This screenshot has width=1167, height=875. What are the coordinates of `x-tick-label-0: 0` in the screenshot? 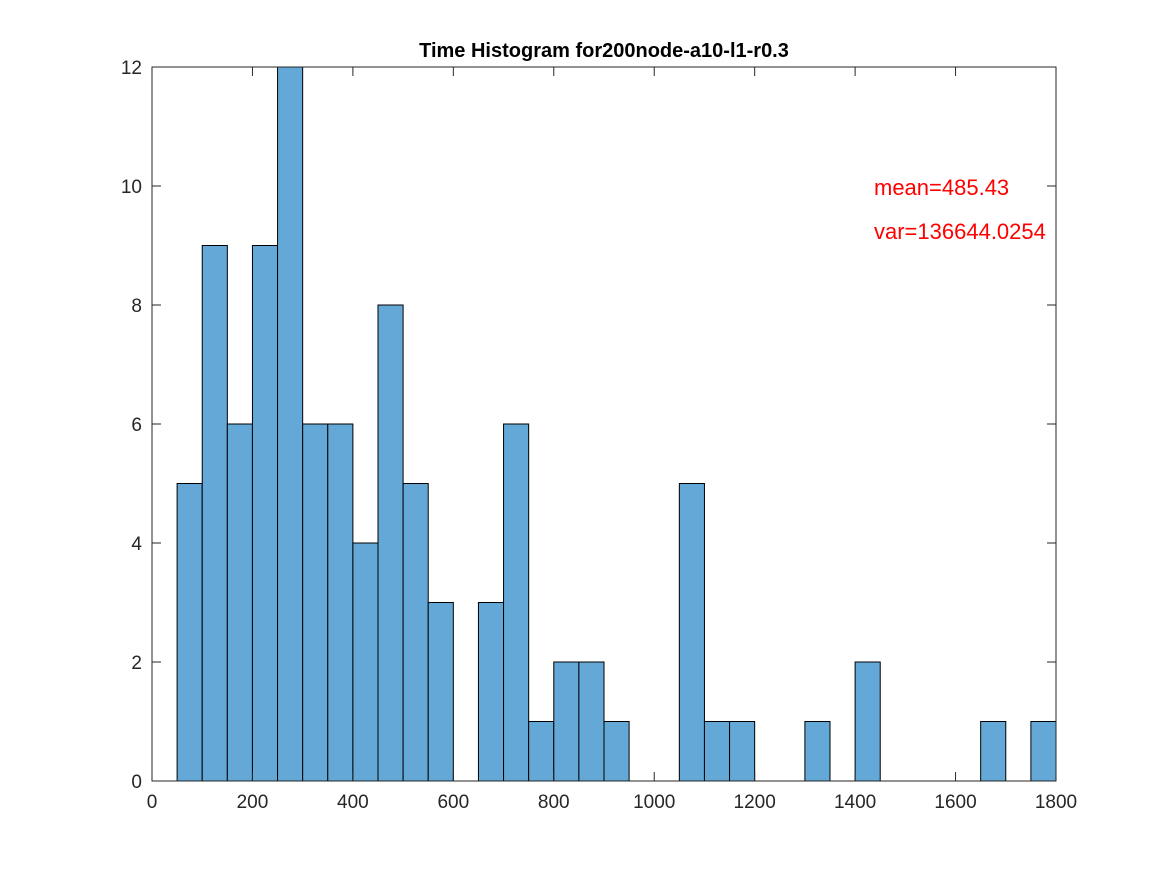 It's located at (152, 802).